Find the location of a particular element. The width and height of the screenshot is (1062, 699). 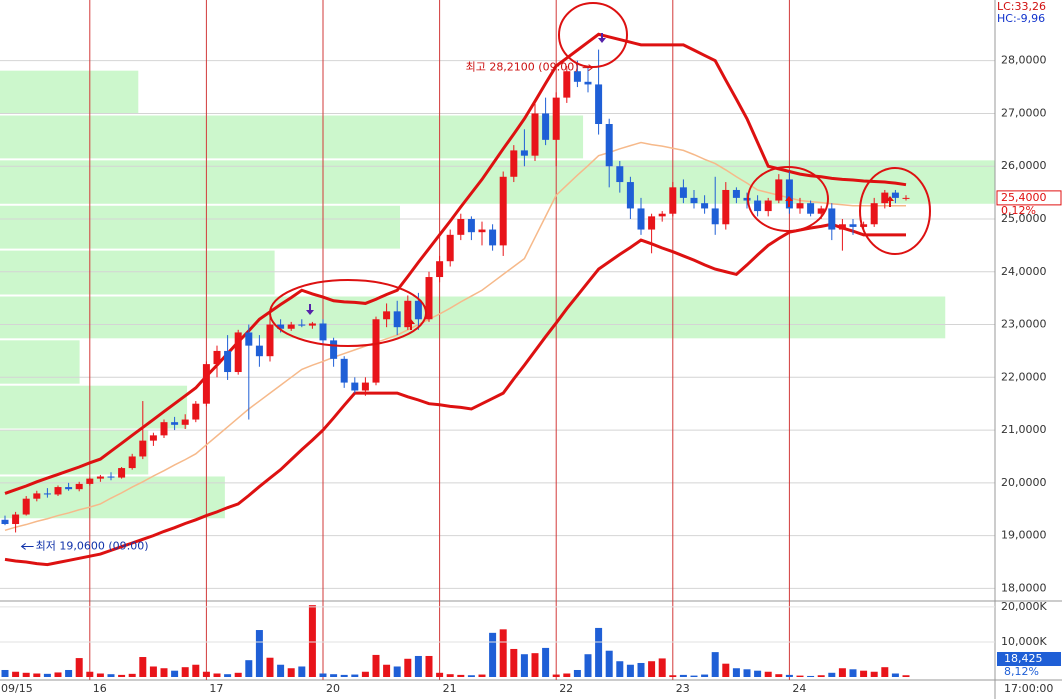

last-change: 0,12% is located at coordinates (1018, 210).